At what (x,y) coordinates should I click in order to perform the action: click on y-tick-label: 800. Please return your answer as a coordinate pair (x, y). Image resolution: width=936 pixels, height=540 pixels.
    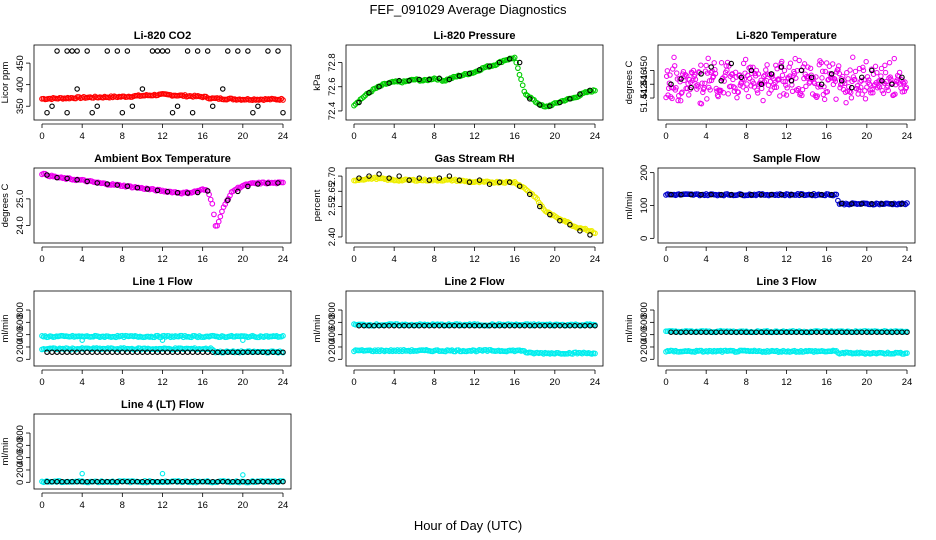
    Looking at the image, I should click on (20, 310).